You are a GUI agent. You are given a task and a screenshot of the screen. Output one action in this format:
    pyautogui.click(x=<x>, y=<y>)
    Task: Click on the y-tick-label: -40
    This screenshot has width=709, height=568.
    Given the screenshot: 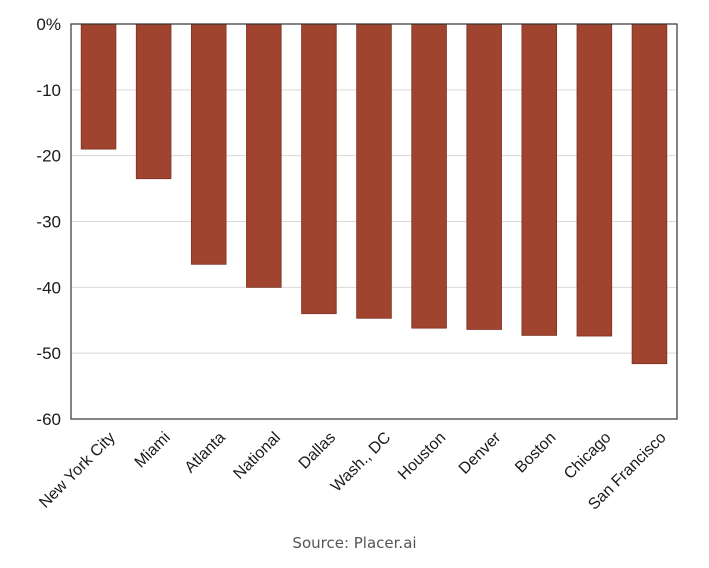 What is the action you would take?
    pyautogui.click(x=48, y=287)
    